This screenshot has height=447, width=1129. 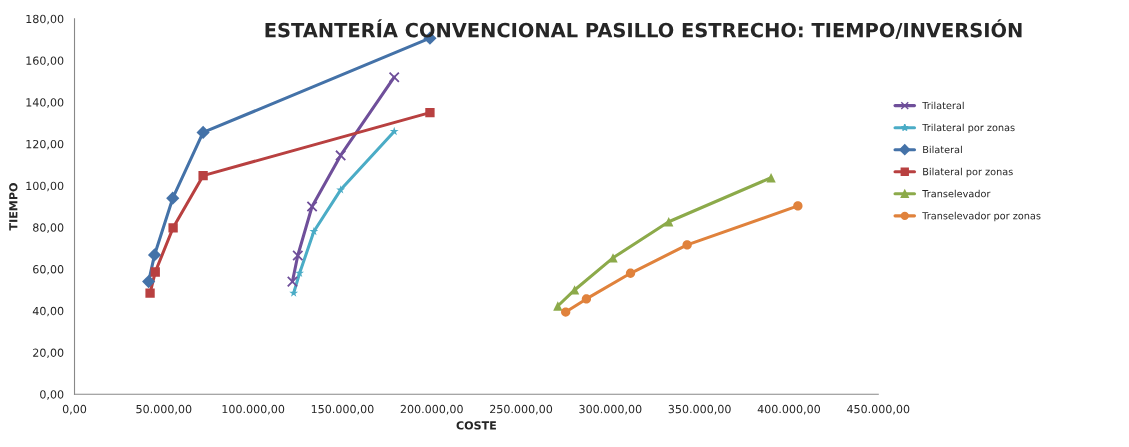 What do you see at coordinates (968, 172) in the screenshot?
I see `legend-label: Bilateral por zonas` at bounding box center [968, 172].